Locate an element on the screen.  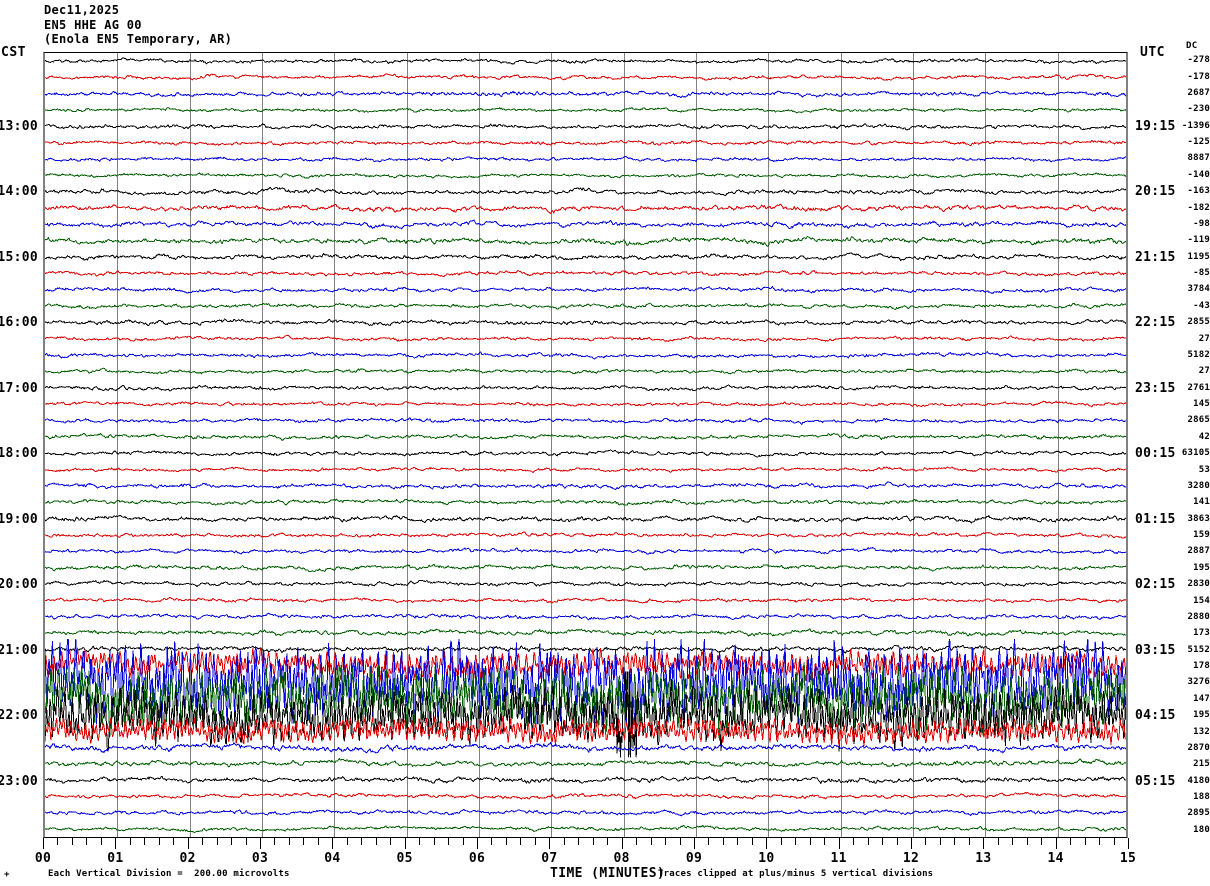
dc-value: 188 is located at coordinates (1201, 797).